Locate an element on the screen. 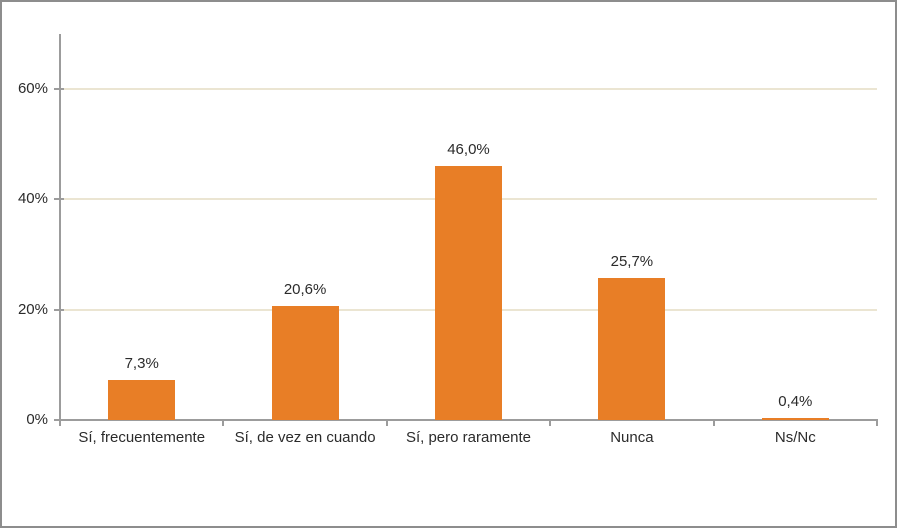 The width and height of the screenshot is (899, 530). x-axis-category-label: Sí, de vez en cuando is located at coordinates (305, 437).